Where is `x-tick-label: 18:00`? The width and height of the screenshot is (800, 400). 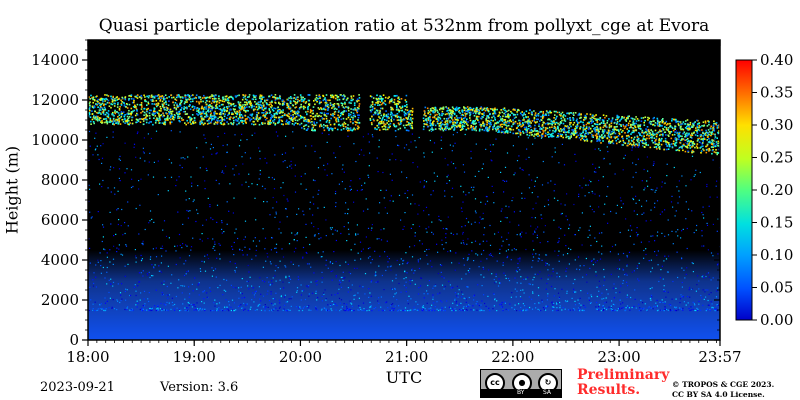
x-tick-label: 18:00 is located at coordinates (87, 357).